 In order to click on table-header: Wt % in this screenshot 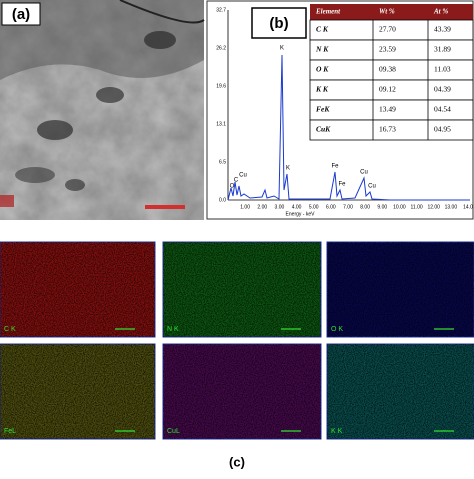, I will do `click(387, 12)`.